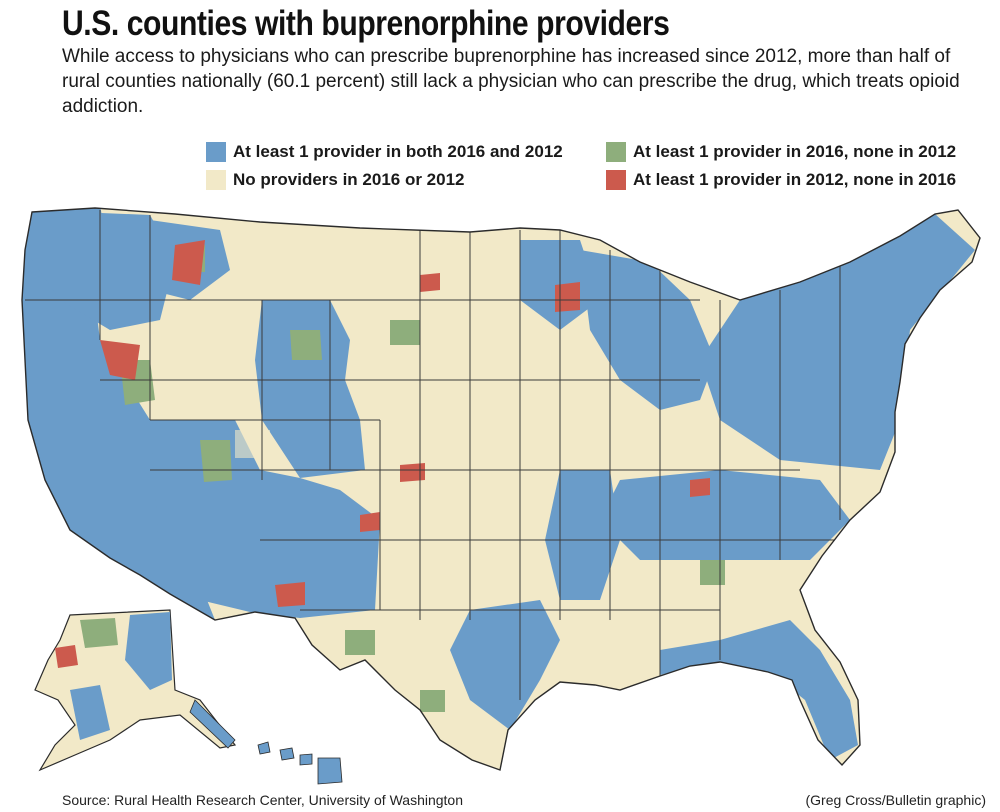 The width and height of the screenshot is (1000, 812). What do you see at coordinates (700, 487) in the screenshot?
I see `patch-ohio-red` at bounding box center [700, 487].